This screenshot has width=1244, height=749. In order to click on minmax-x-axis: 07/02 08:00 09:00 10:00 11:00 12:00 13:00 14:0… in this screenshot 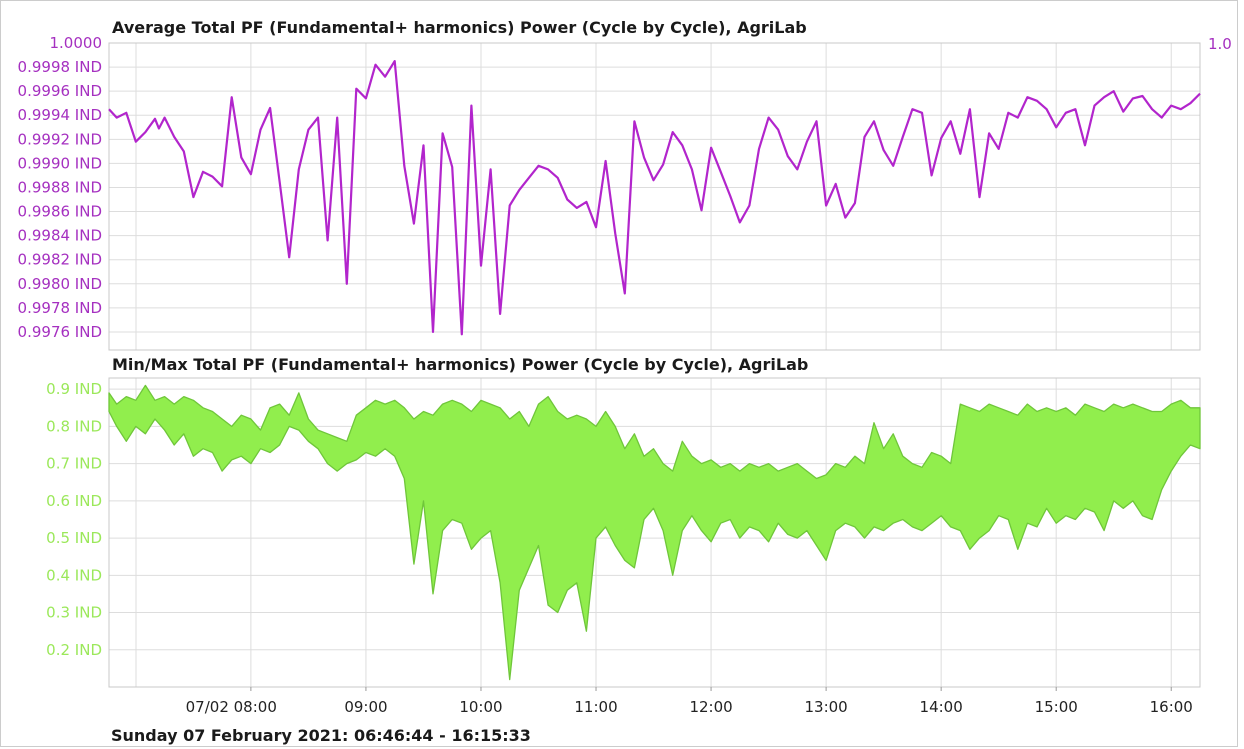, I will do `click(689, 701)`.